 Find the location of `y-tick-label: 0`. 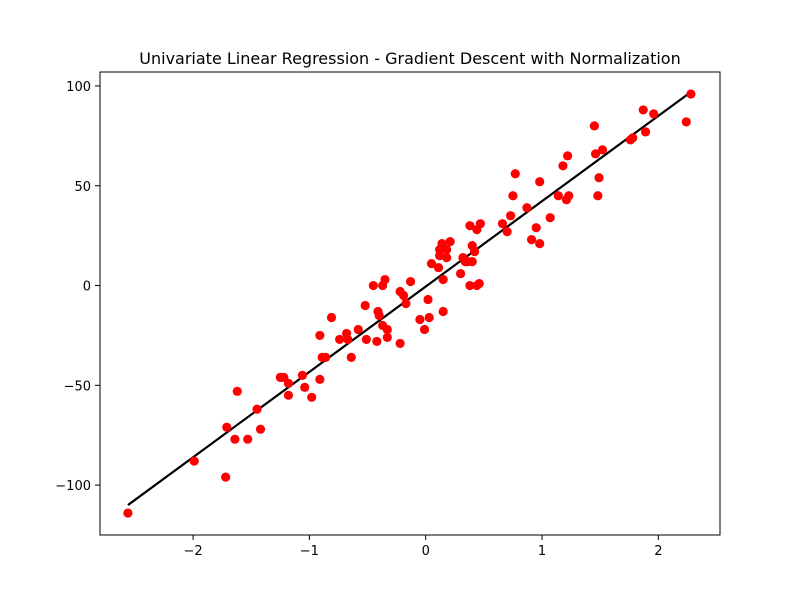

y-tick-label: 0 is located at coordinates (87, 287).